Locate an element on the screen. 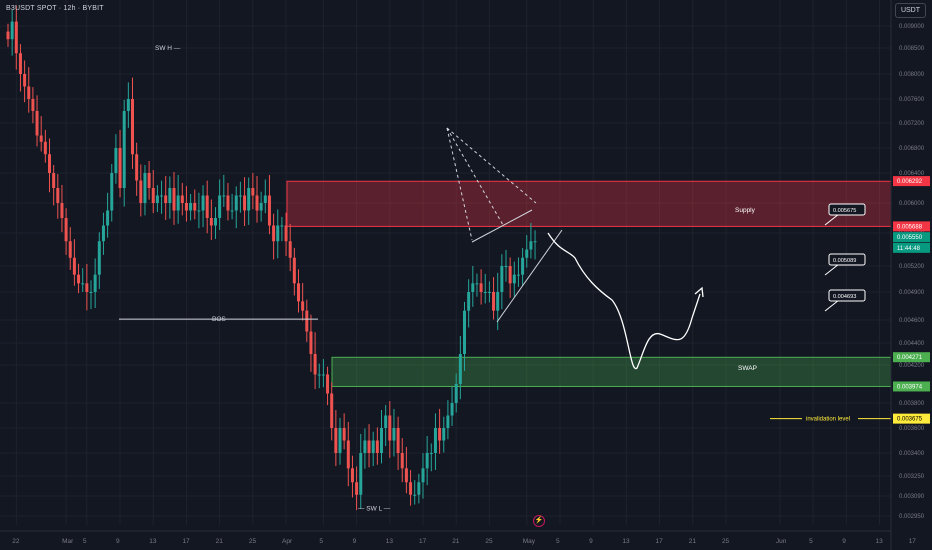 Image resolution: width=932 pixels, height=550 pixels. price-tag-label: 11:44:48 is located at coordinates (909, 249).